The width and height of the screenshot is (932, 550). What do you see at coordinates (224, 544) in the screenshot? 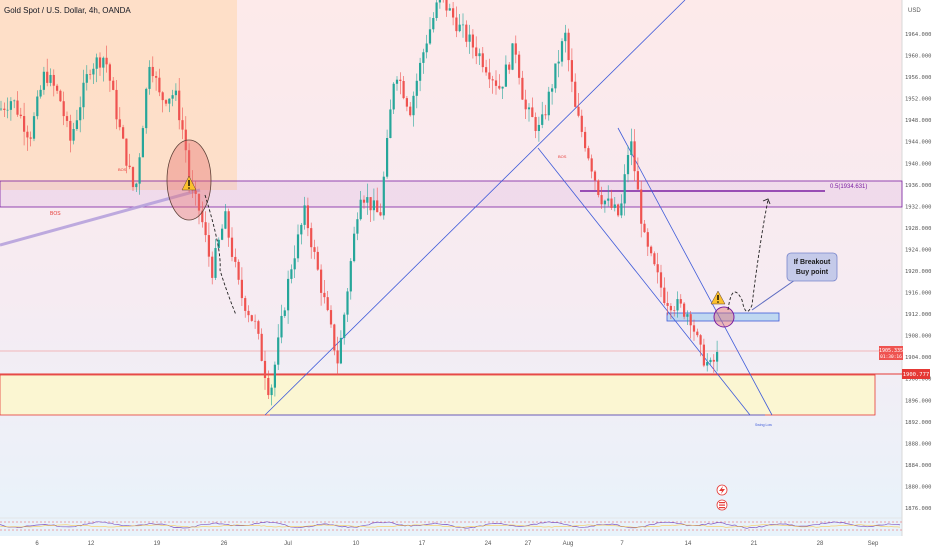
I see `time-axis-label: 26` at bounding box center [224, 544].